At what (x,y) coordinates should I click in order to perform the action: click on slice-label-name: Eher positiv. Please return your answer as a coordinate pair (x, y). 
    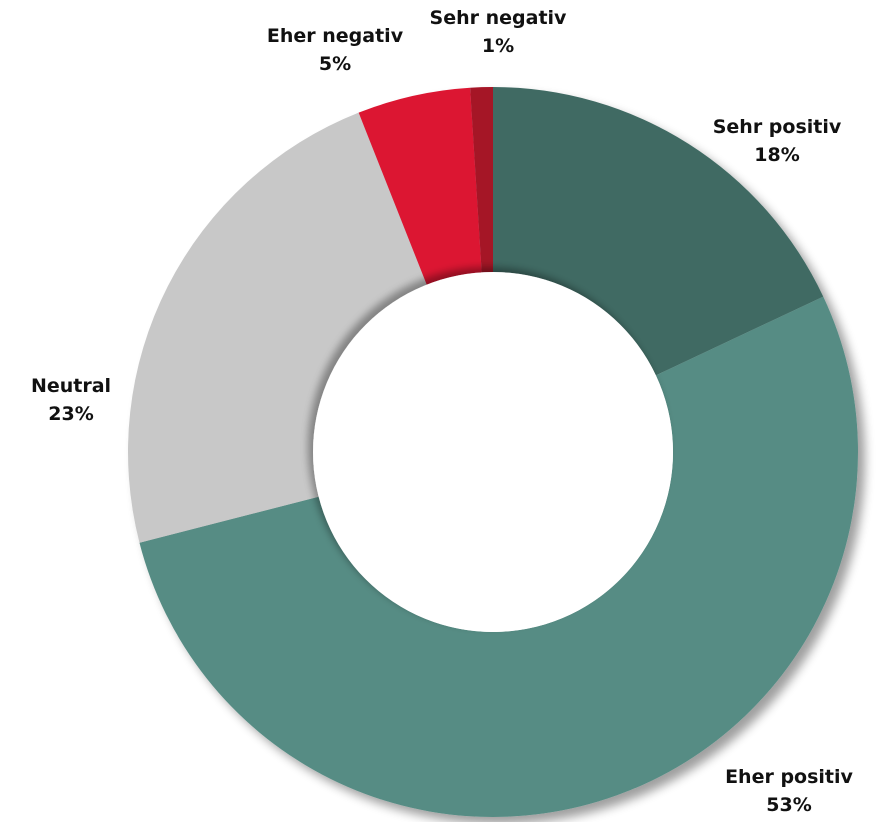
    Looking at the image, I should click on (789, 777).